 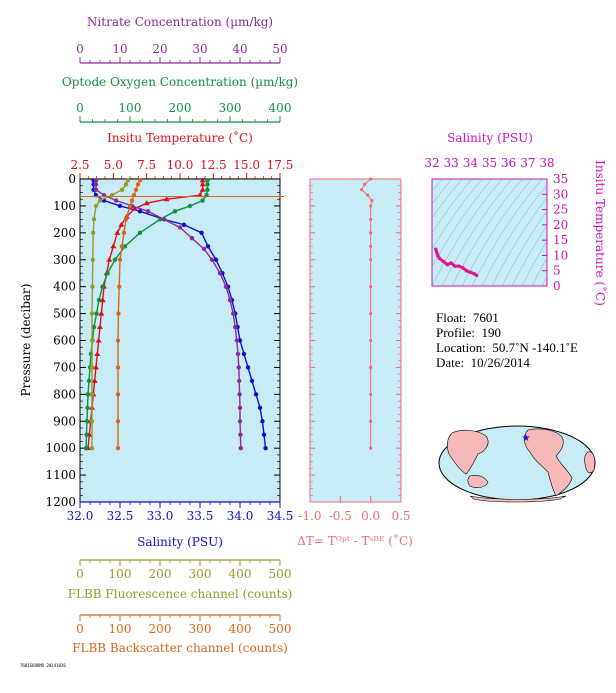 I want to click on ts-series, so click(x=456, y=262).